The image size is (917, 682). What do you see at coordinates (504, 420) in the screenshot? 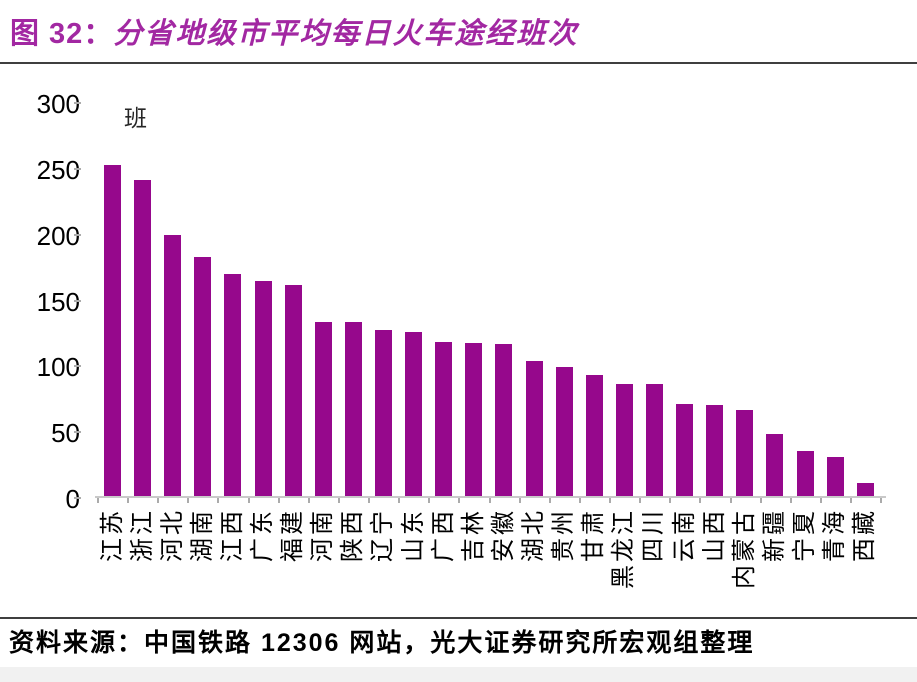
I see `bar-安徽` at bounding box center [504, 420].